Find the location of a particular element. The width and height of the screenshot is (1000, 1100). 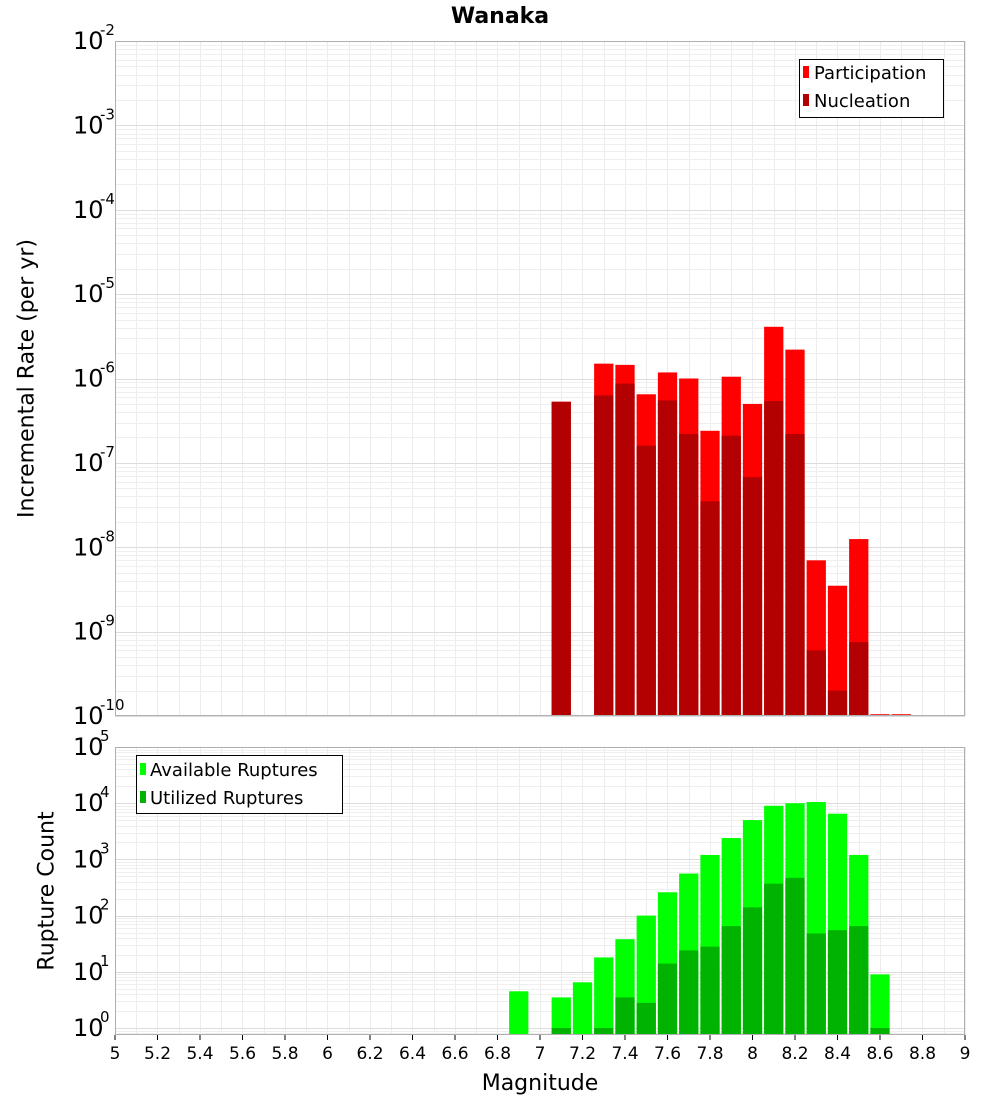

y-tick-exponent: 1 is located at coordinates (105, 961).